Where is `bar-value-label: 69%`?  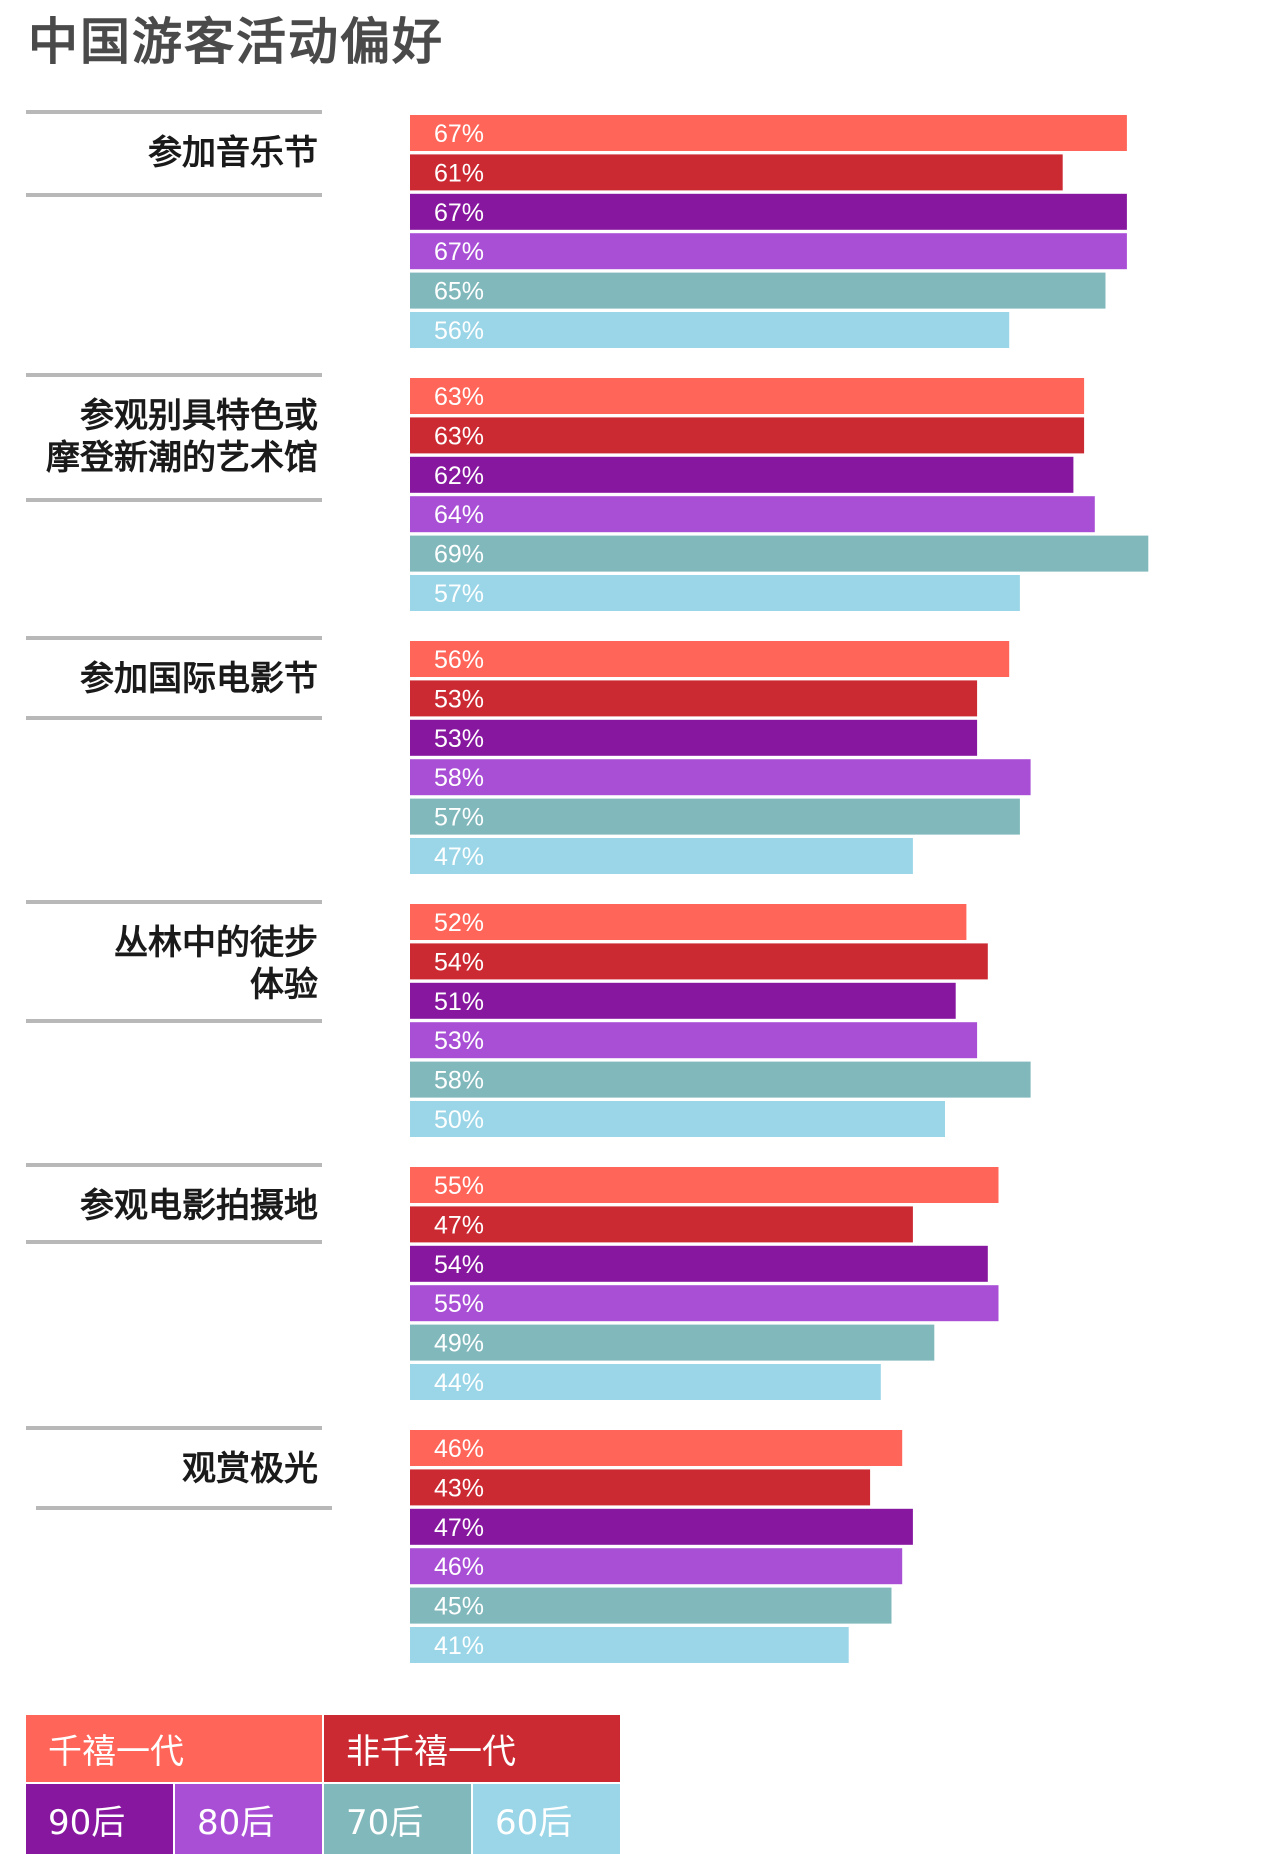
bar-value-label: 69% is located at coordinates (459, 555).